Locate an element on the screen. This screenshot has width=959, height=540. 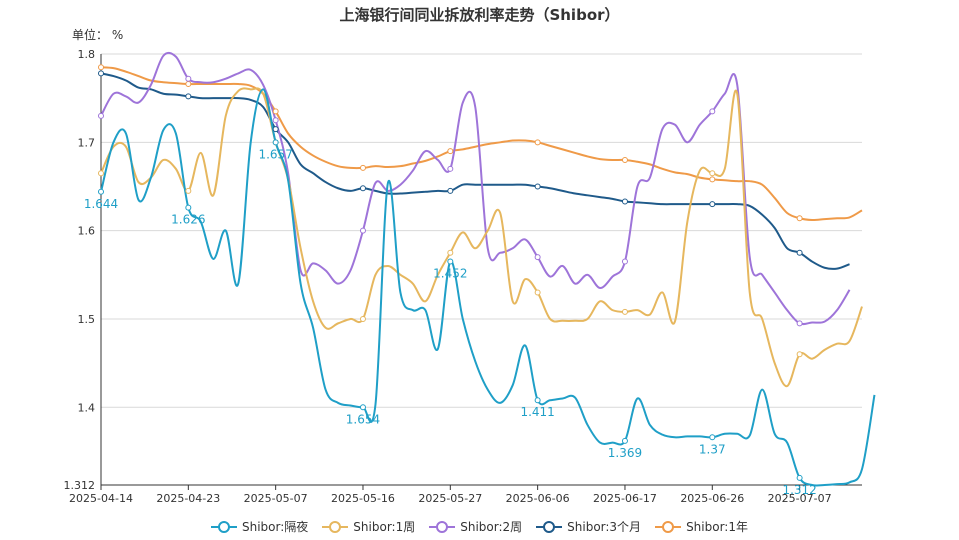
data-label: 1.644 is located at coordinates (101, 204).